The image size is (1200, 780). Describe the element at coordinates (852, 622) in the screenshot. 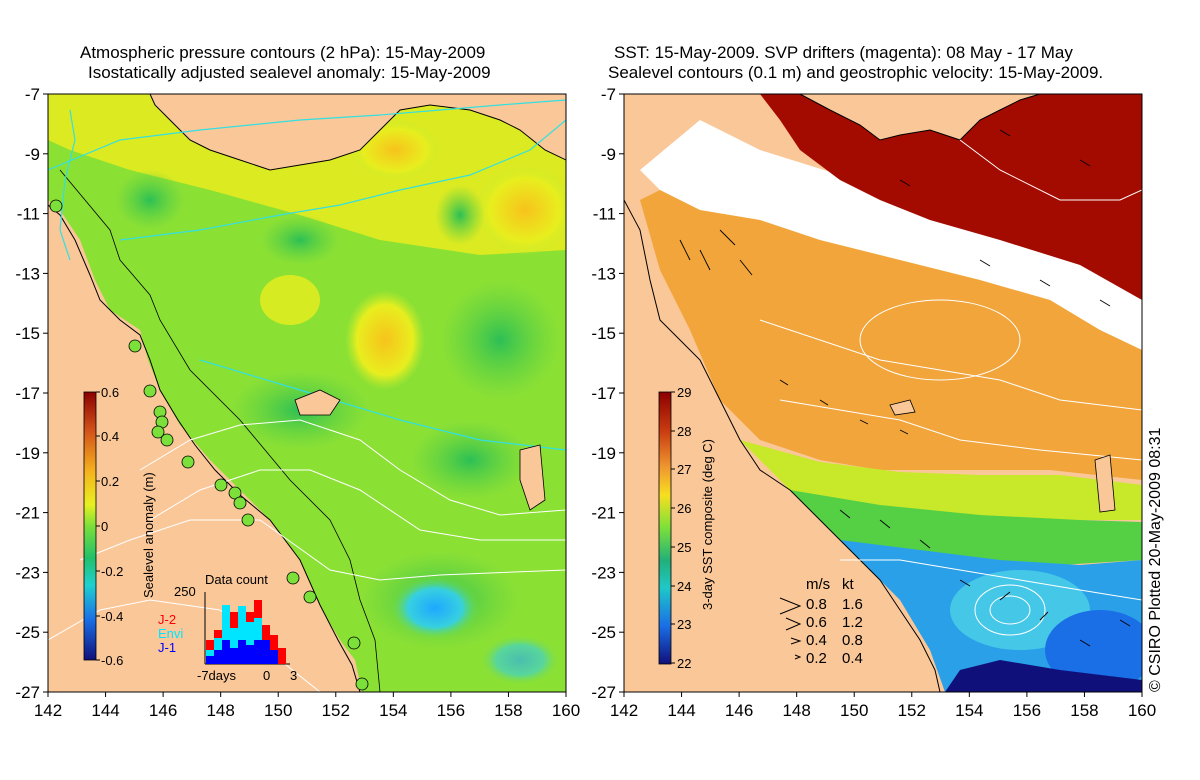

I see `velocity-key-kt-1: 1.2` at that location.